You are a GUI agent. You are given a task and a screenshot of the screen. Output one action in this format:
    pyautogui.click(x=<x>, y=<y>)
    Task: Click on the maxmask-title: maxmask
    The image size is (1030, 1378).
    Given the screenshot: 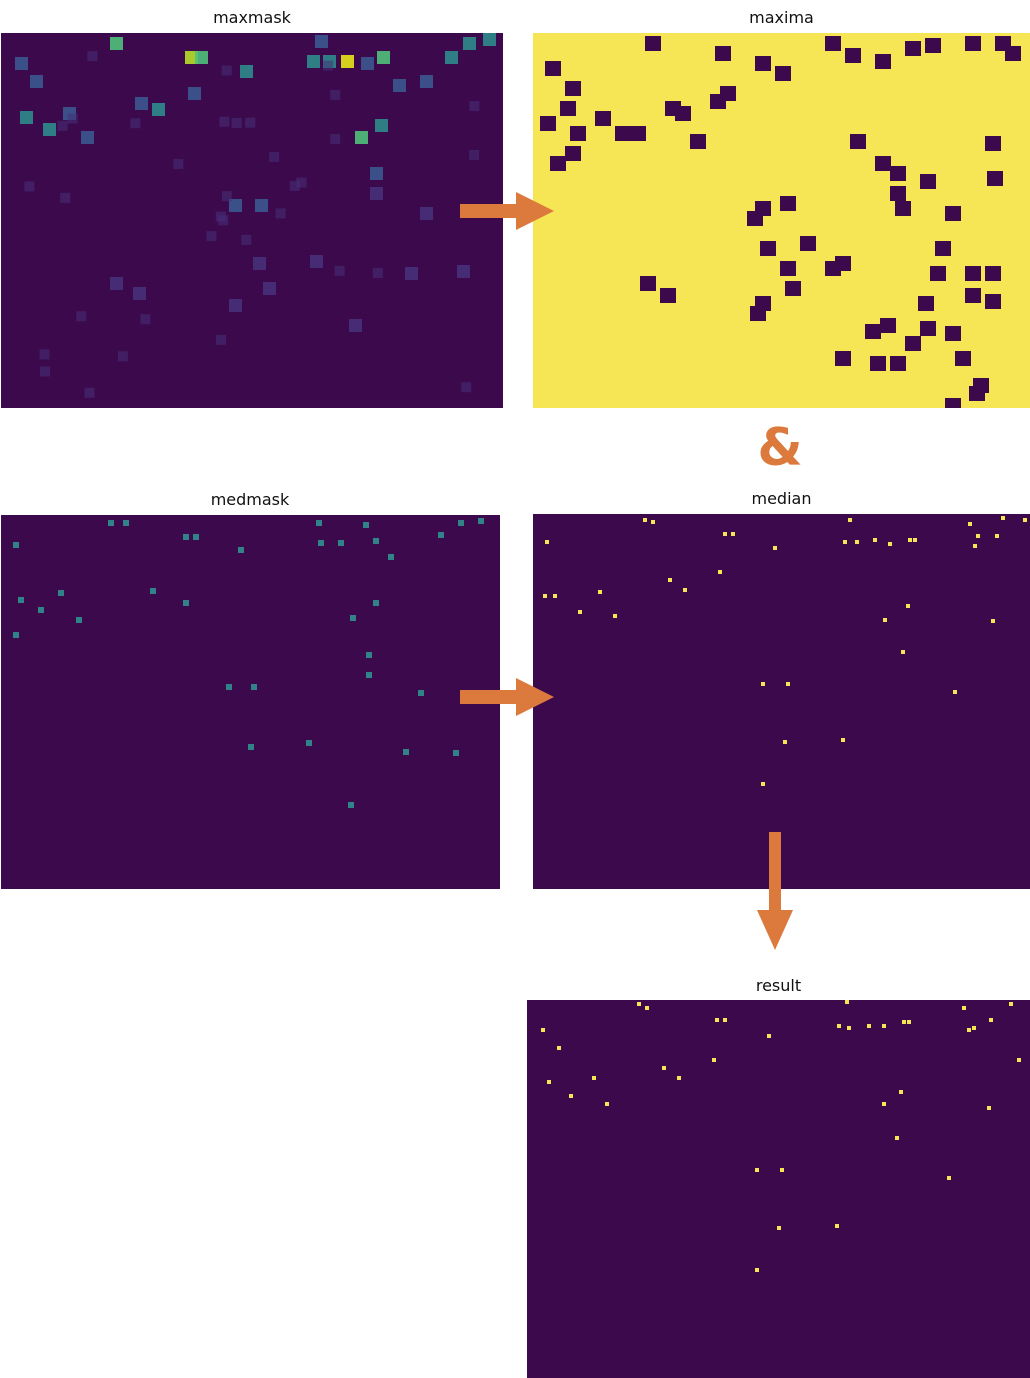 What is the action you would take?
    pyautogui.click(x=252, y=17)
    